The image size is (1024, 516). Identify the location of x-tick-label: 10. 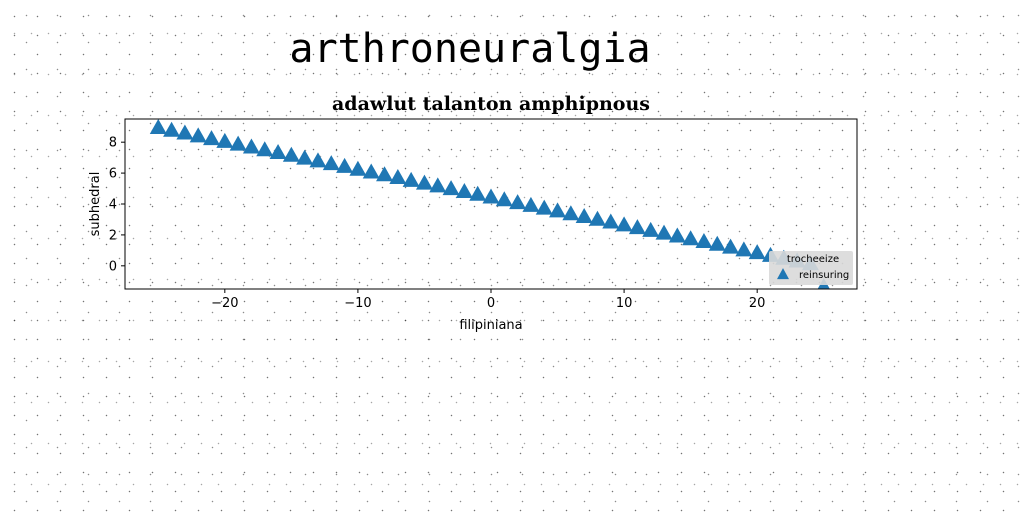
(624, 303).